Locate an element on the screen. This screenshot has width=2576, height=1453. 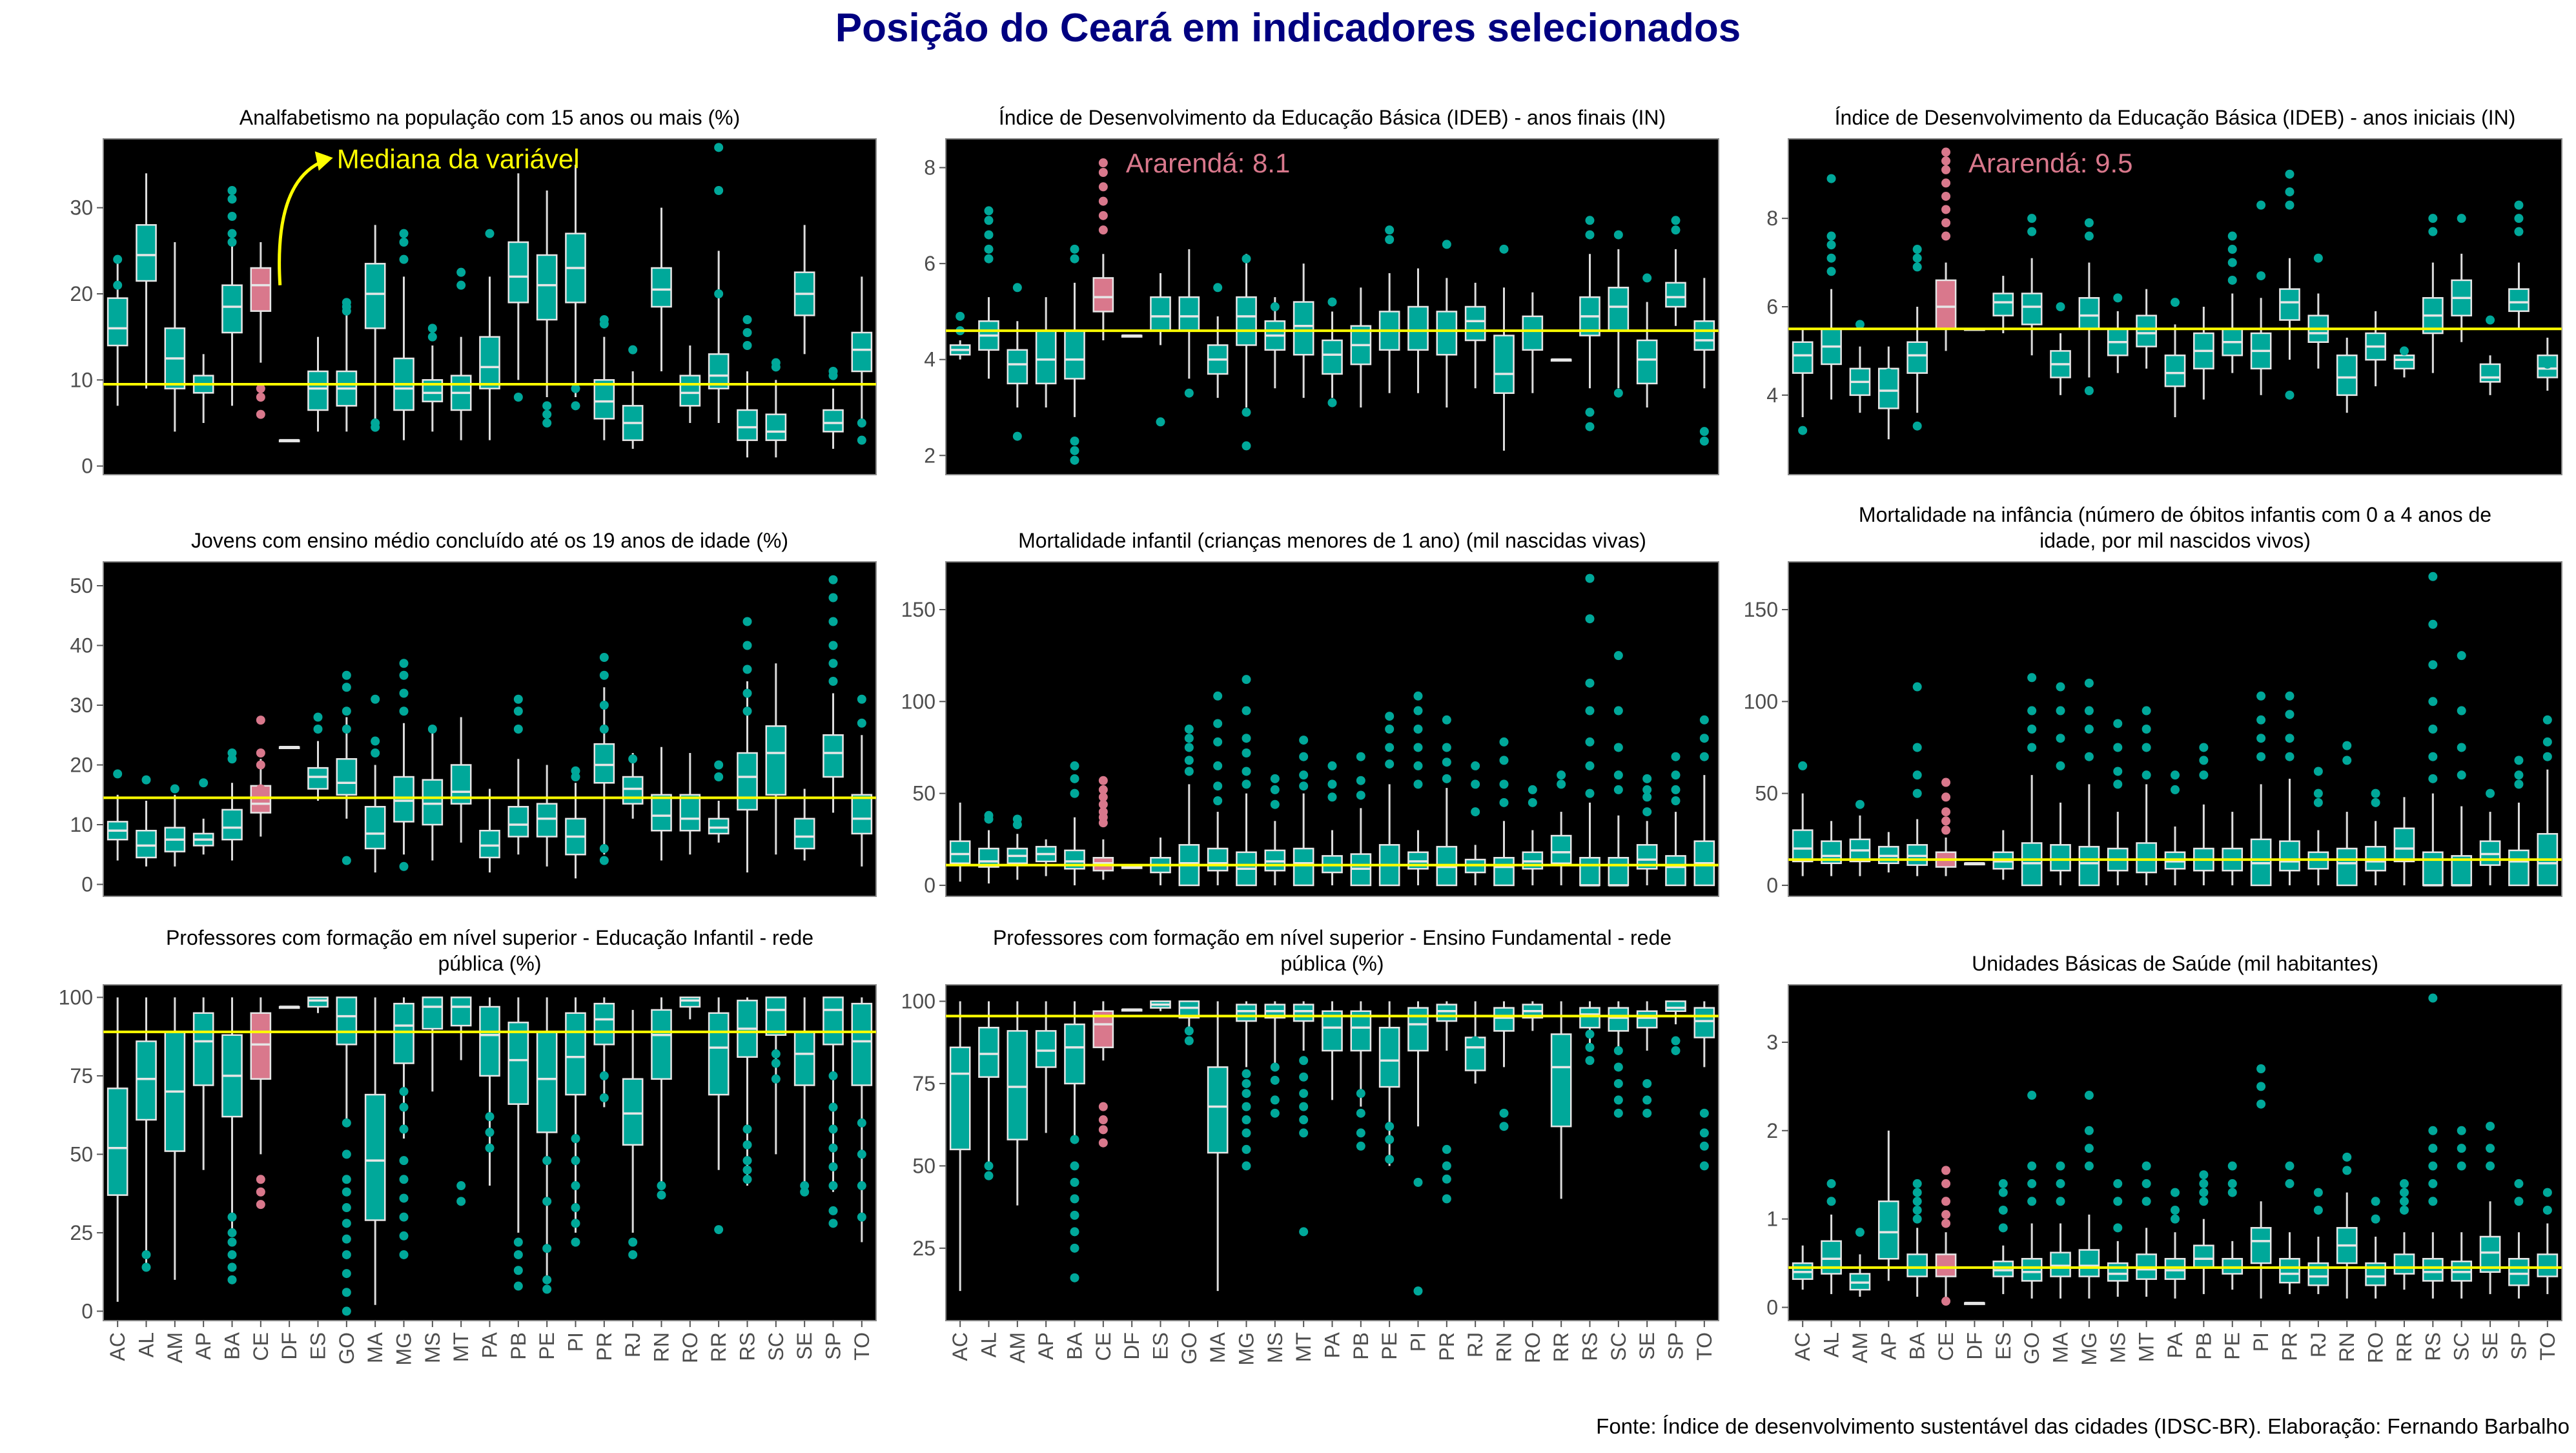
x-tick-label: PB is located at coordinates (519, 1346).